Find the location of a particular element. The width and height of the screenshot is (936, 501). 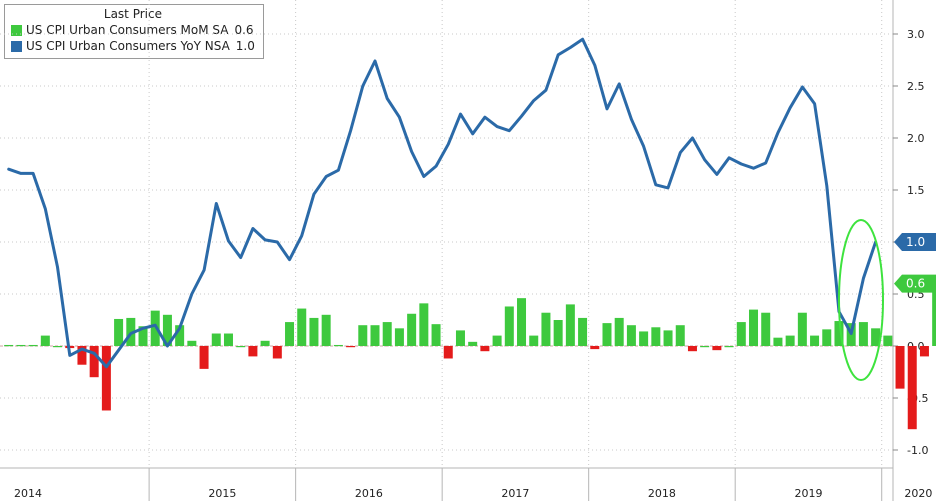

last-value-label-mom: 0.6 is located at coordinates (915, 284).